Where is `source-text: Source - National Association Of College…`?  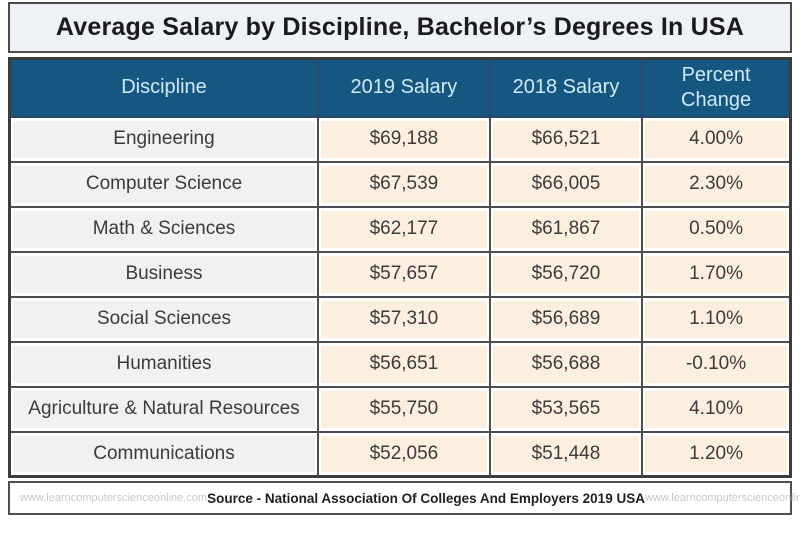
source-text: Source - National Association Of College… is located at coordinates (426, 498).